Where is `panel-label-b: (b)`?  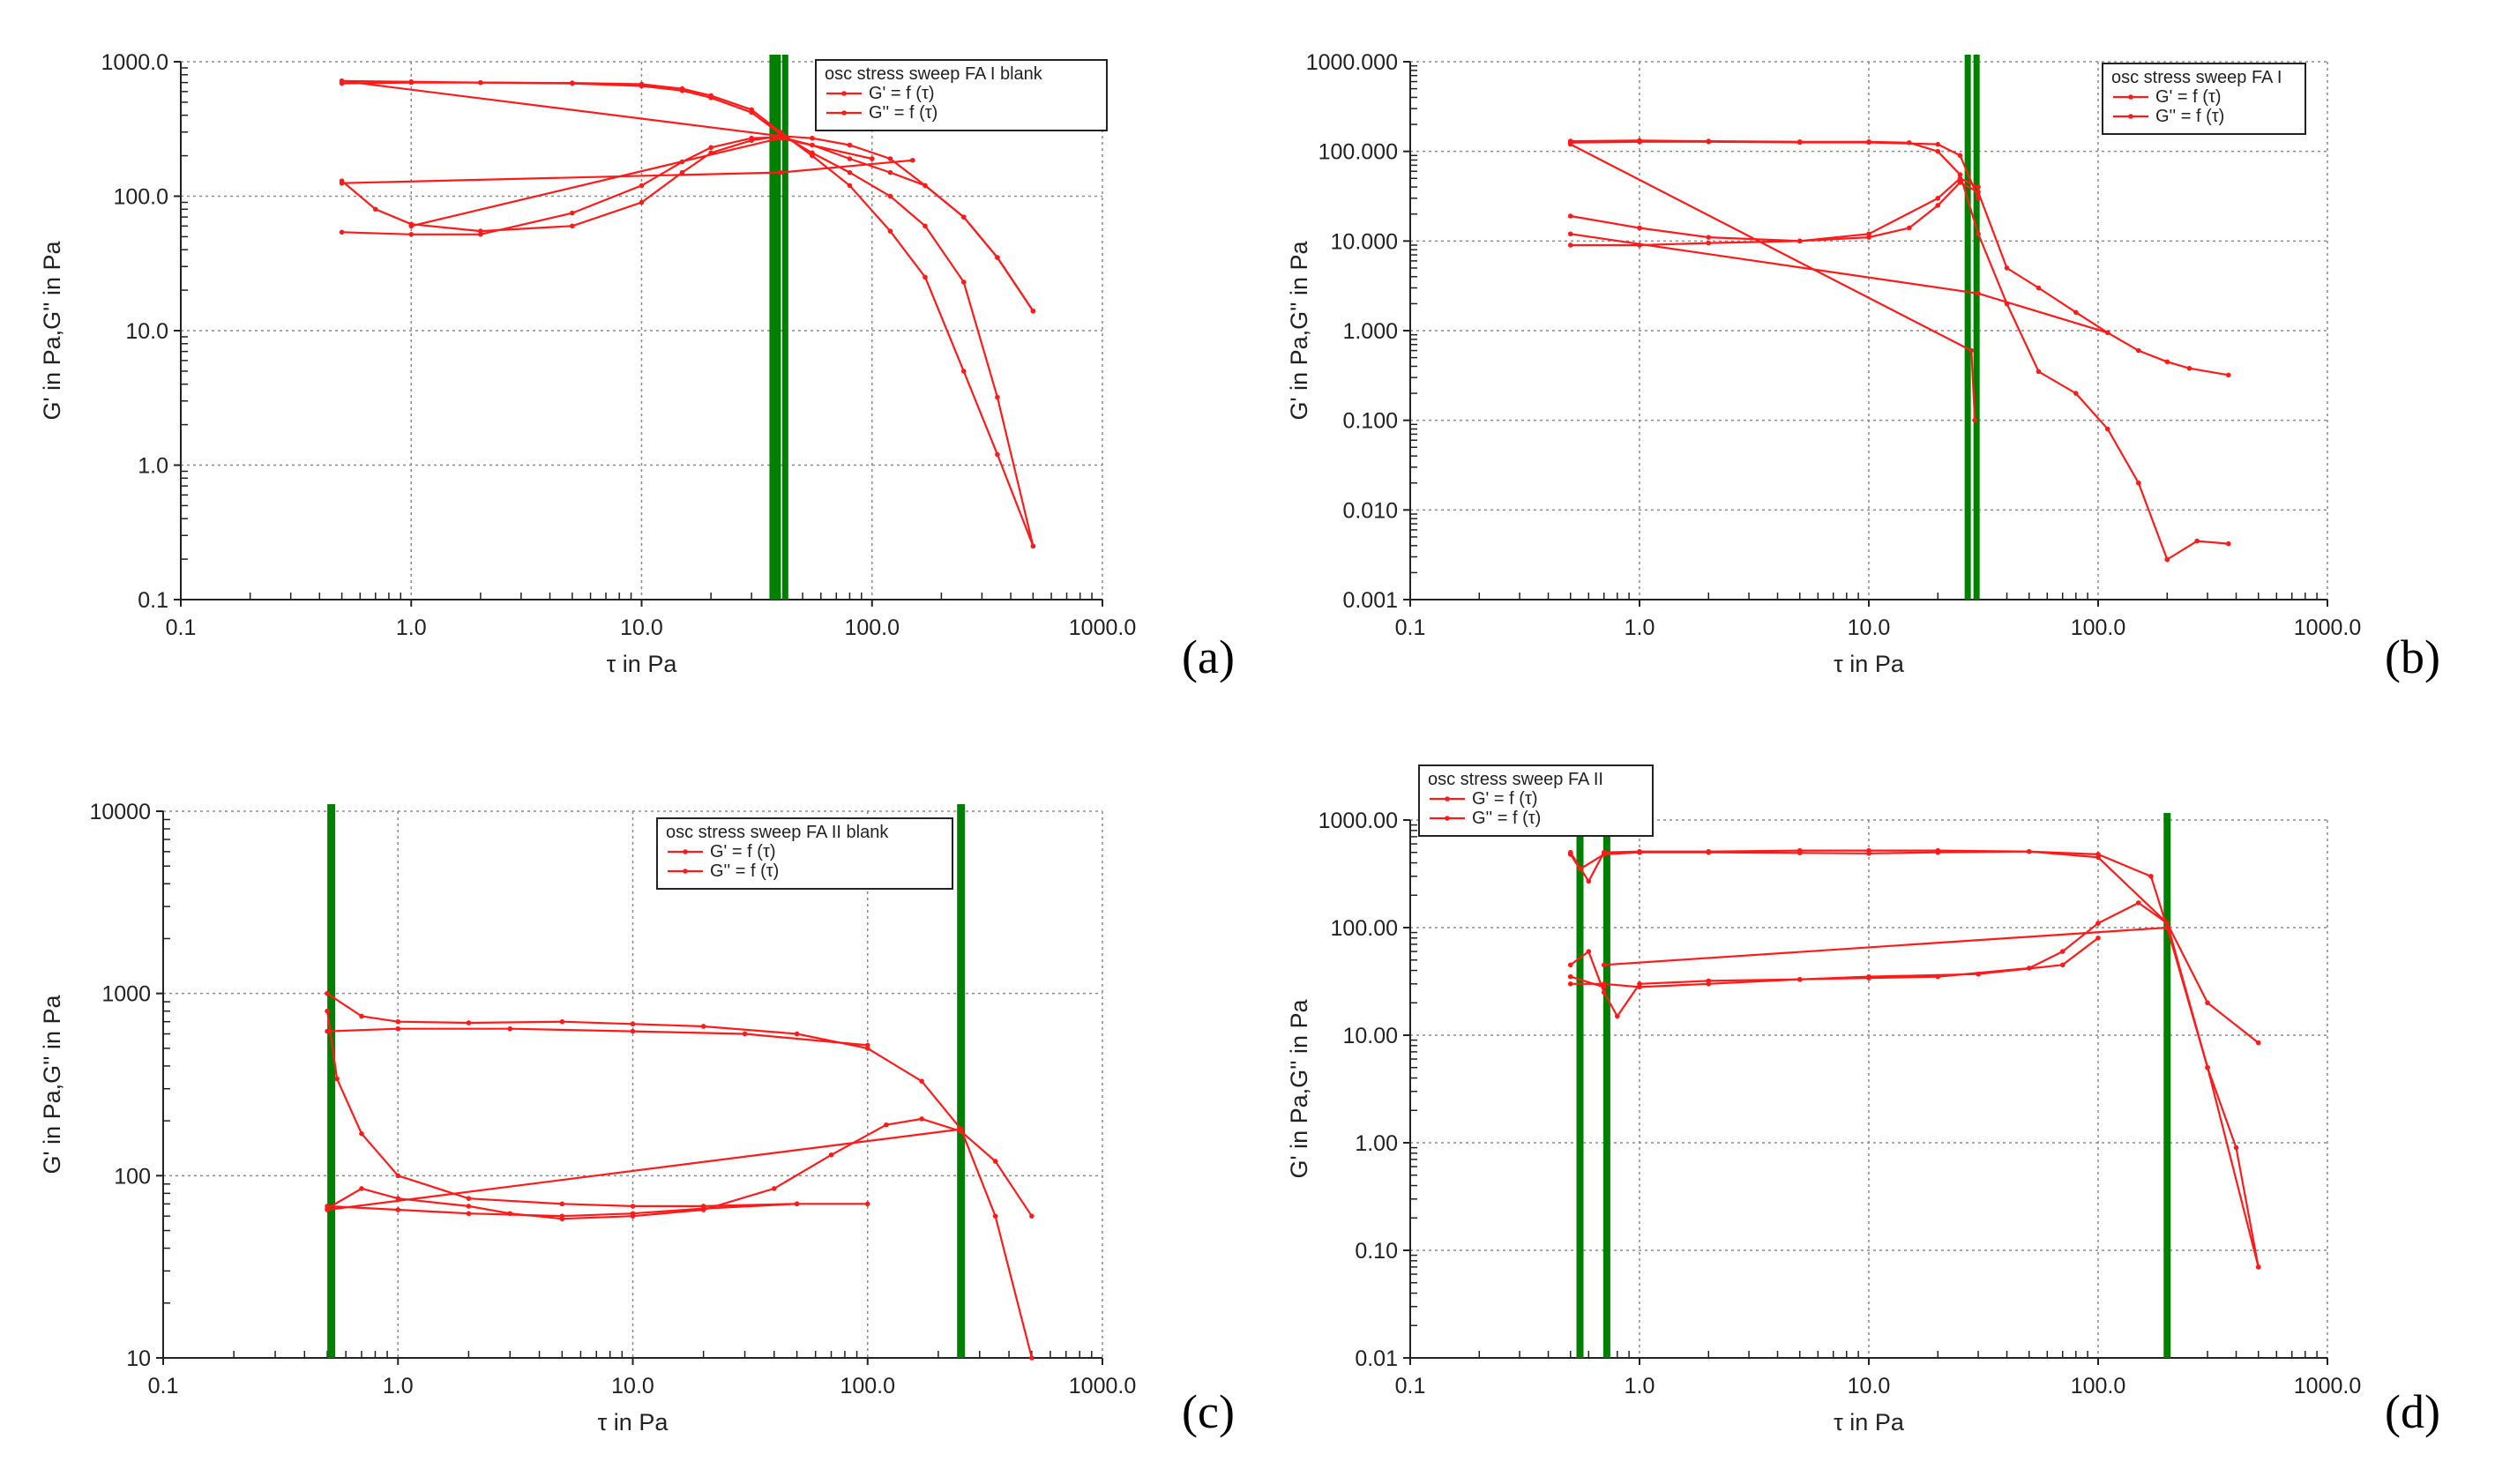 panel-label-b: (b) is located at coordinates (2413, 656).